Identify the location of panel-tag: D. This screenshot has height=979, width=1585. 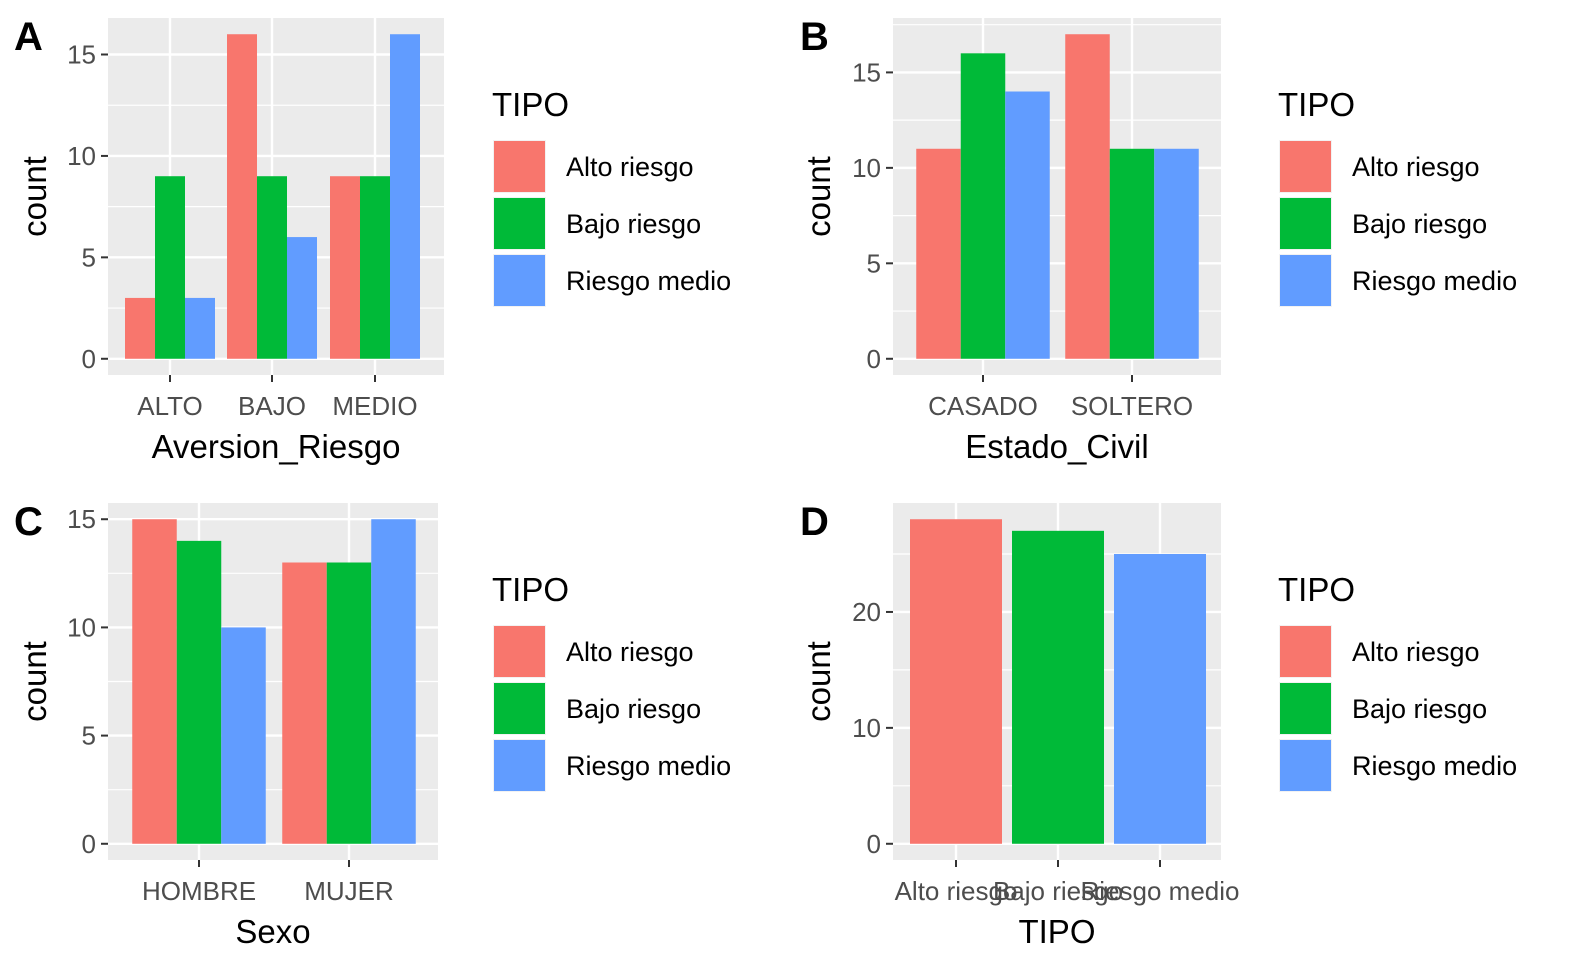
(814, 522).